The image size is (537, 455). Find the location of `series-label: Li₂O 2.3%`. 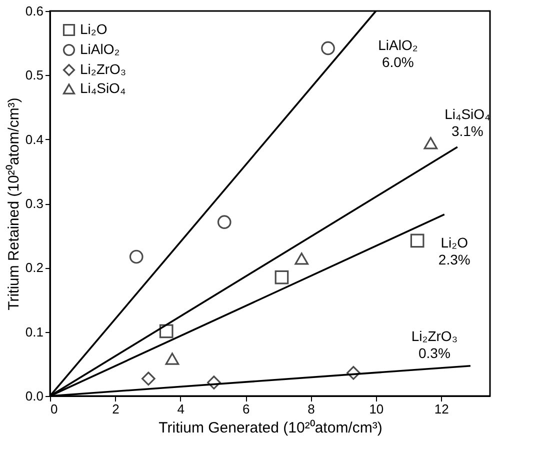

series-label: Li₂O 2.3% is located at coordinates (454, 251).